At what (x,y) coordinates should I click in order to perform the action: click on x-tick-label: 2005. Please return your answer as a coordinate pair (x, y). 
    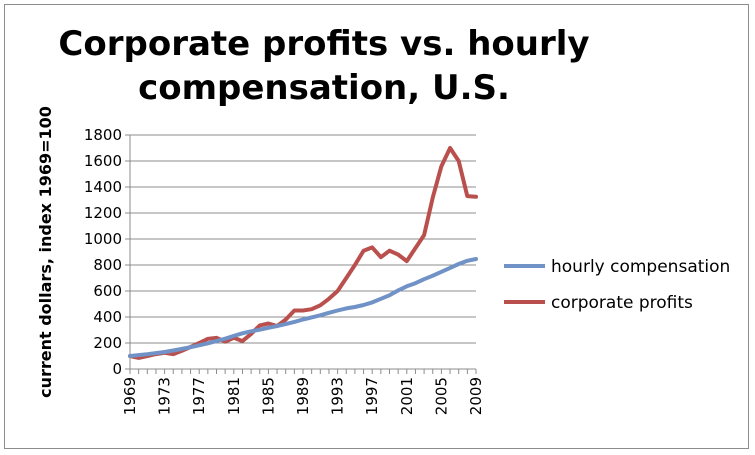
    Looking at the image, I should click on (441, 396).